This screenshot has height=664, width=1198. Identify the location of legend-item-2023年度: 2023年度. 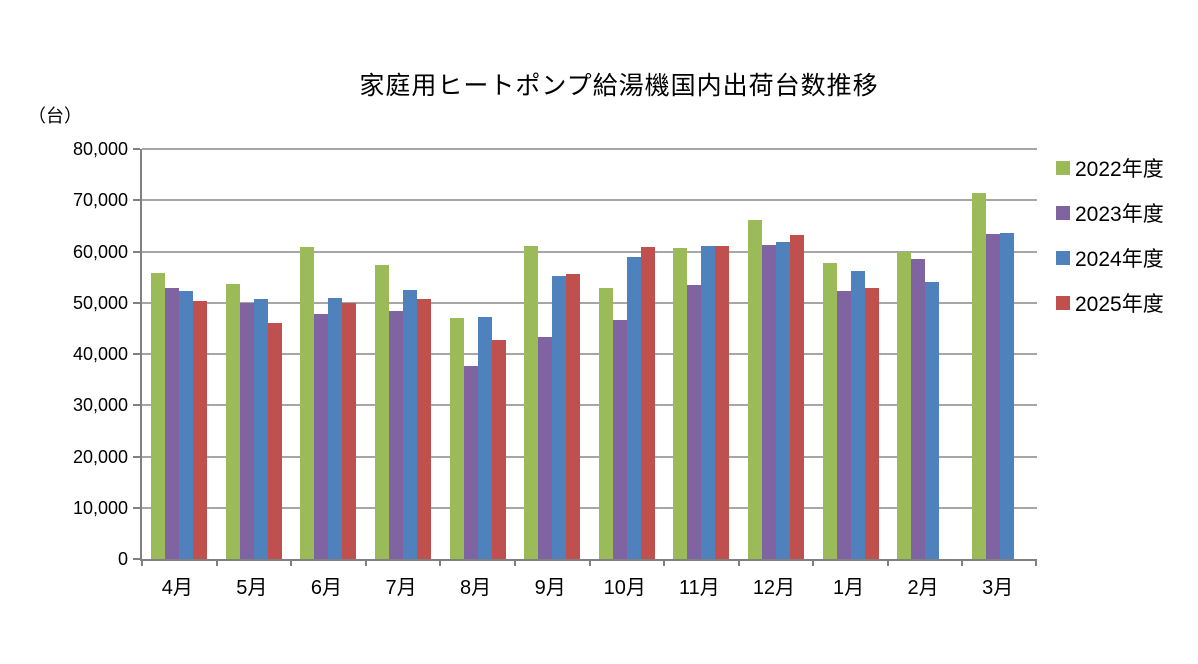
(1110, 213).